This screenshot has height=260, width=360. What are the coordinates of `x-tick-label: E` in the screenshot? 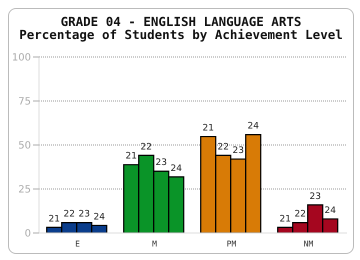 It's located at (77, 244).